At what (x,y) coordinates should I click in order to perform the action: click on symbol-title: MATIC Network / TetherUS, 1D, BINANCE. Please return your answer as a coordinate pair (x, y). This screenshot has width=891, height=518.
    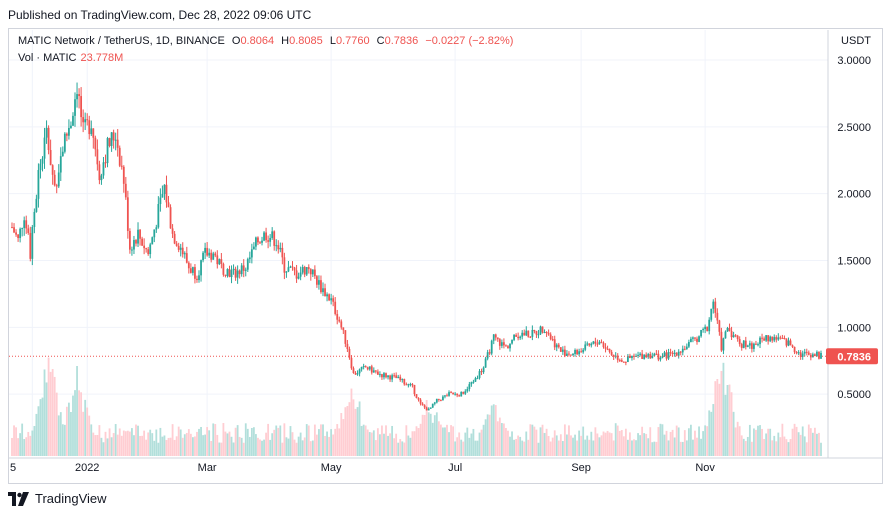
    Looking at the image, I should click on (121, 41).